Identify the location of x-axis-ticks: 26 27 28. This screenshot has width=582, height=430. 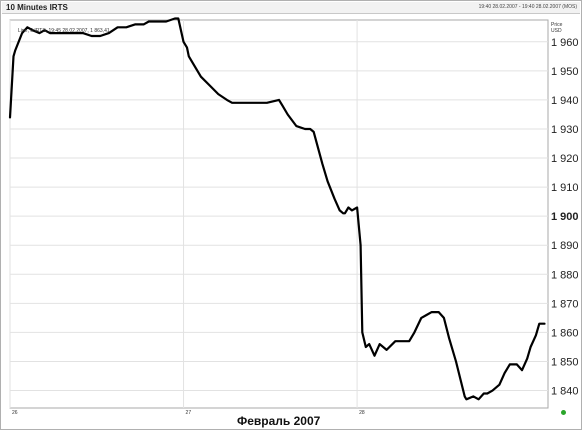
(188, 413).